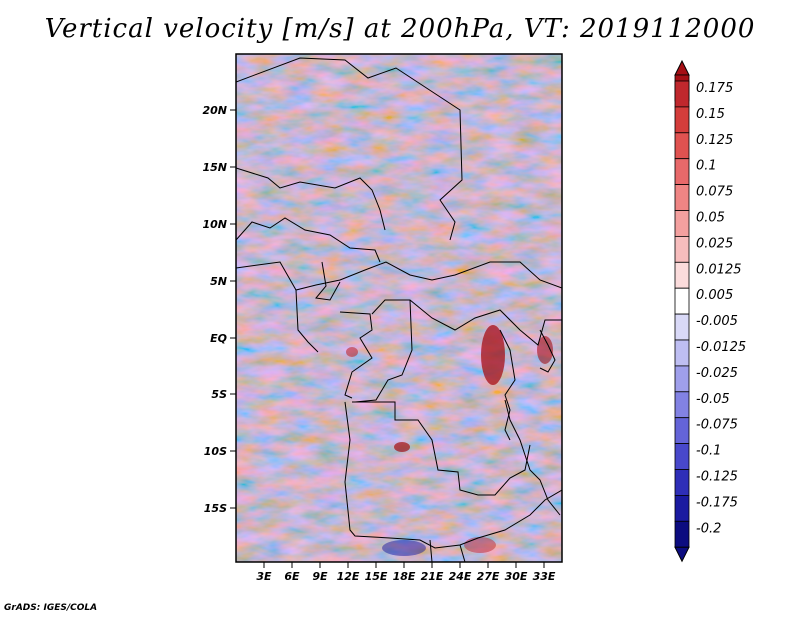 This screenshot has width=800, height=618. I want to click on colorbar-label: -0.2, so click(708, 528).